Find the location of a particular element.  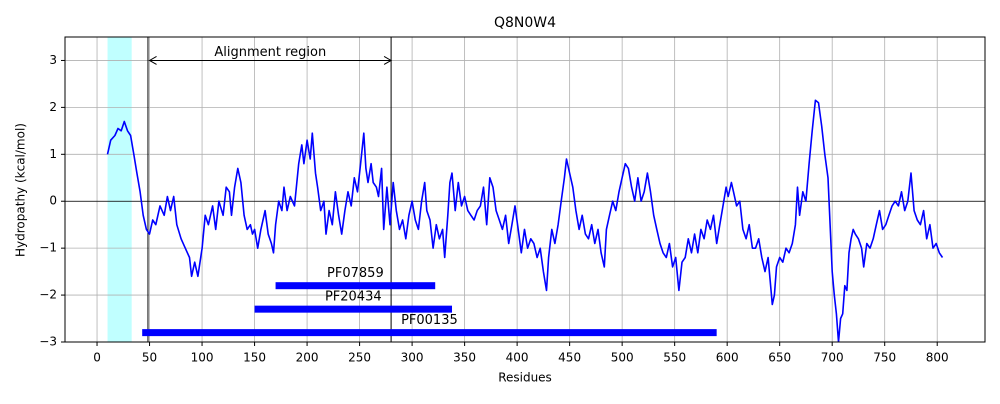

x-tick-label: 650 is located at coordinates (779, 358).